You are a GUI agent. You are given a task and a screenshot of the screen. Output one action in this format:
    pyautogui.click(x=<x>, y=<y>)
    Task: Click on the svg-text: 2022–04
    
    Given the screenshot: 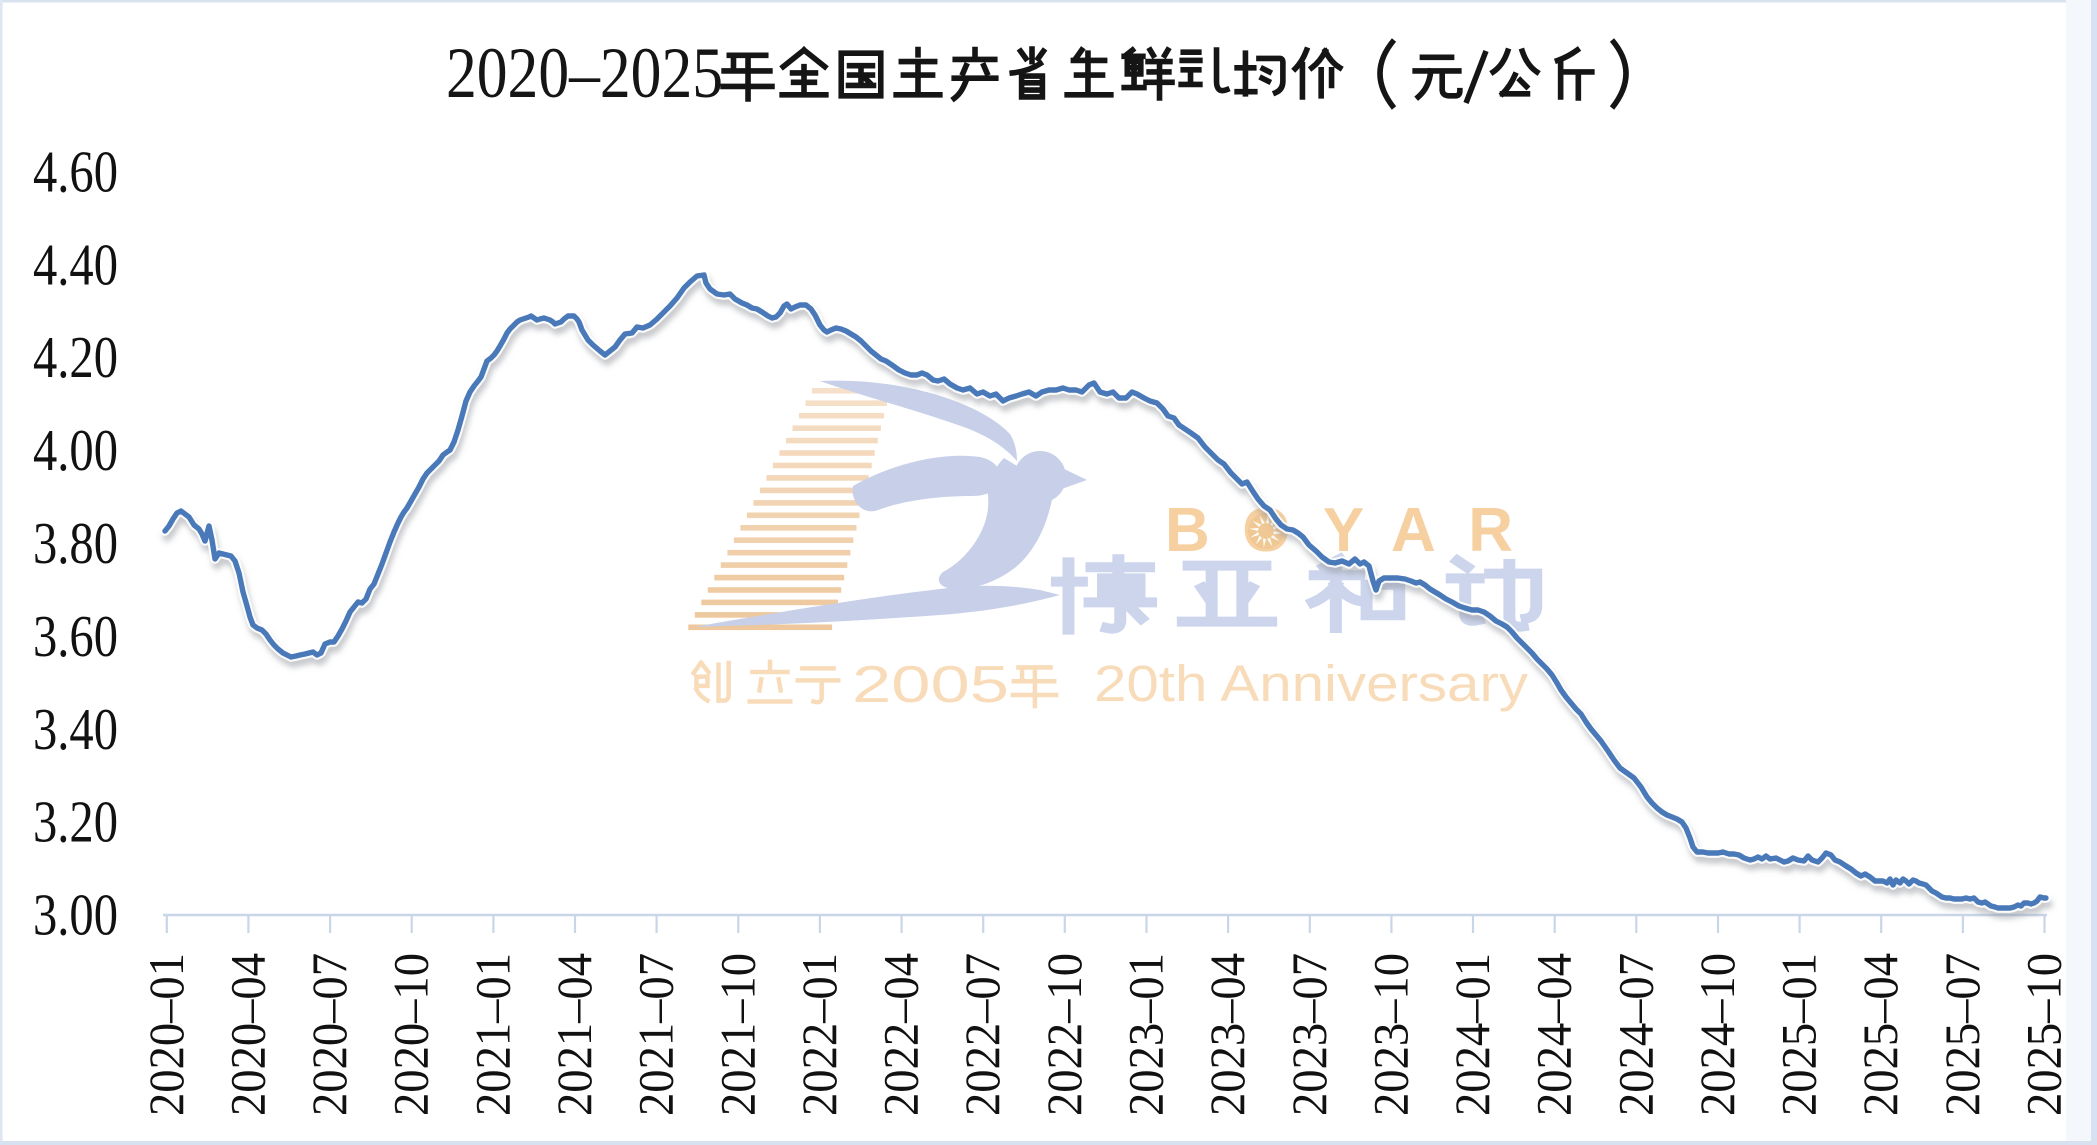 What is the action you would take?
    pyautogui.click(x=901, y=1034)
    